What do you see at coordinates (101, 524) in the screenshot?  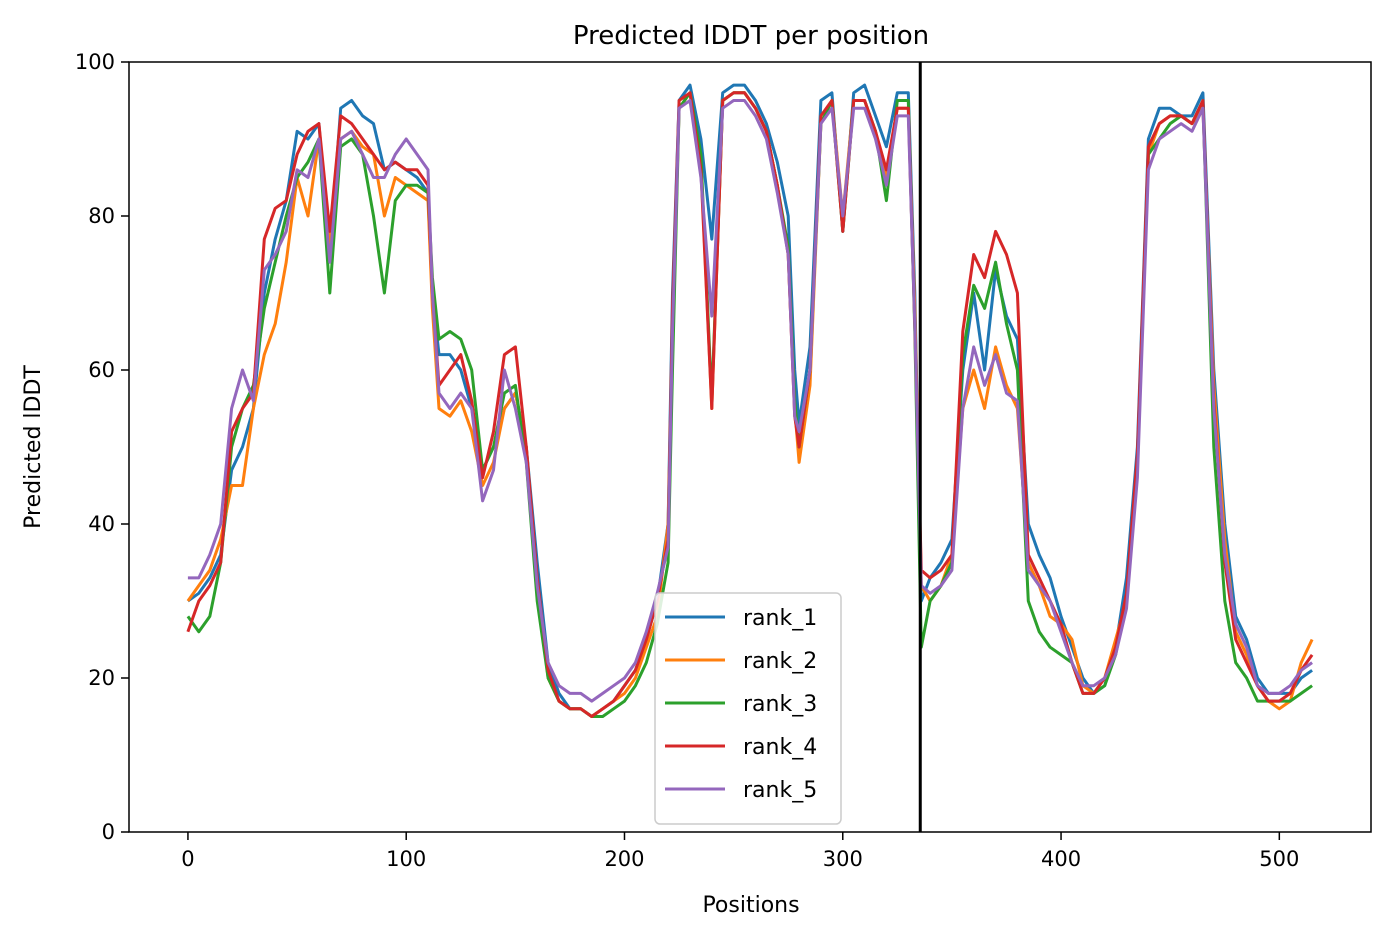 I see `y-tick-label: 40` at bounding box center [101, 524].